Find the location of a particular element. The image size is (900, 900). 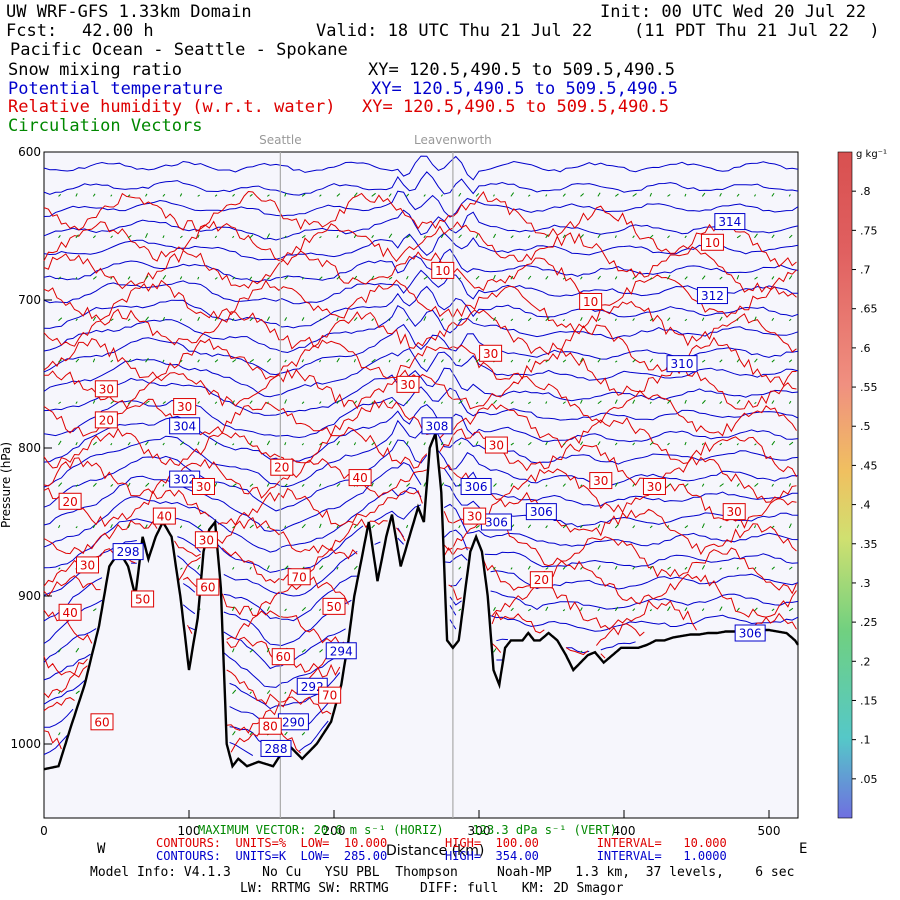

colorbar-label: .3 is located at coordinates (865, 583).